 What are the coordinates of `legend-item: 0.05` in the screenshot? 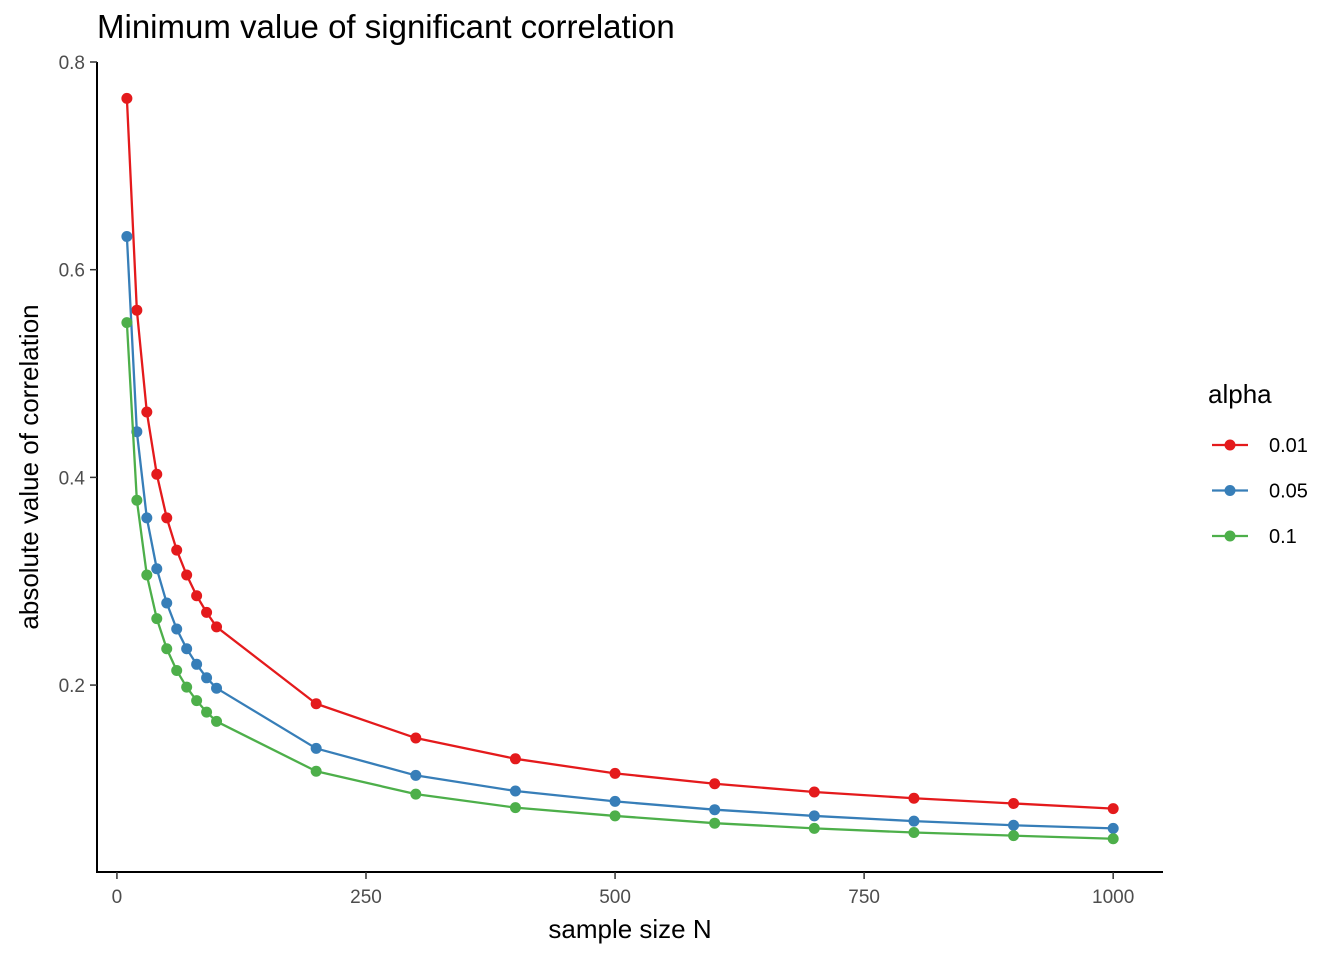 It's located at (1260, 492).